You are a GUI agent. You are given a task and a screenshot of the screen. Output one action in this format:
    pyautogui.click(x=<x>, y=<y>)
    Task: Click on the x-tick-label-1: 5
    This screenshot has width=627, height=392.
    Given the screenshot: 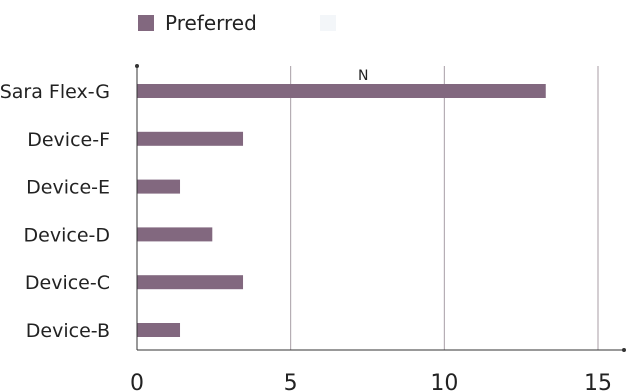 What is the action you would take?
    pyautogui.click(x=291, y=381)
    